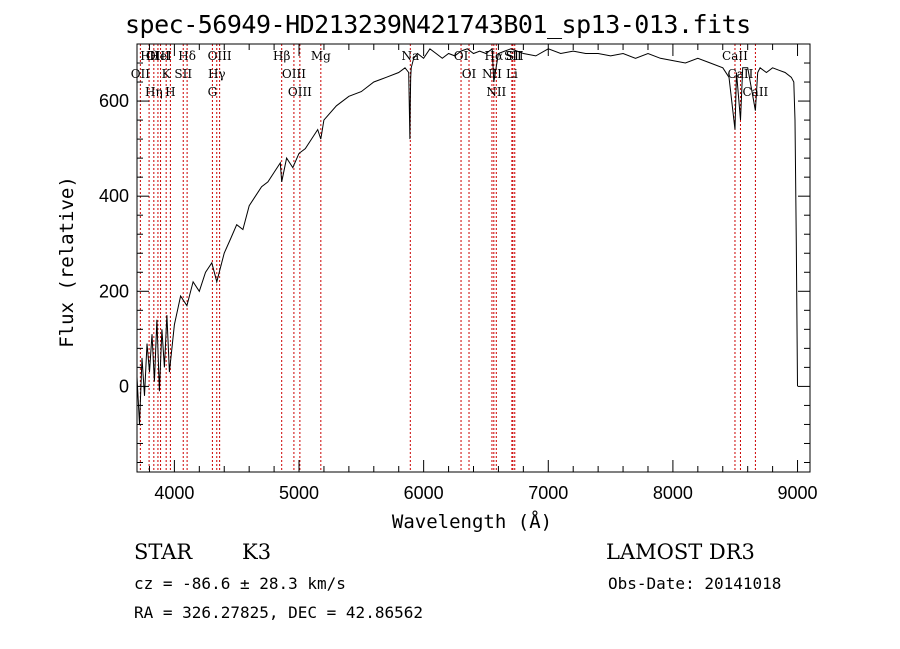 The width and height of the screenshot is (900, 649). What do you see at coordinates (114, 196) in the screenshot?
I see `y-tick-label: 400` at bounding box center [114, 196].